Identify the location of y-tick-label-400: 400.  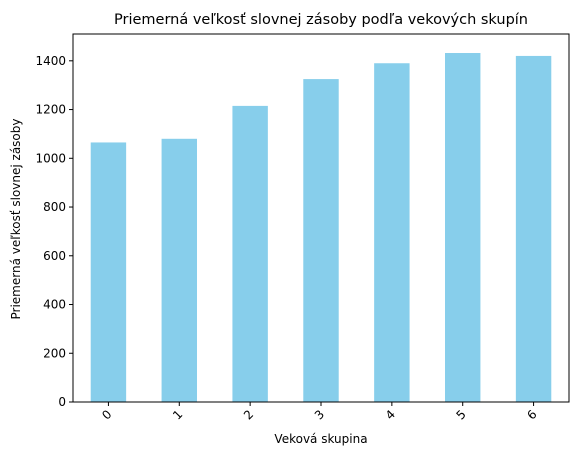
(54, 305).